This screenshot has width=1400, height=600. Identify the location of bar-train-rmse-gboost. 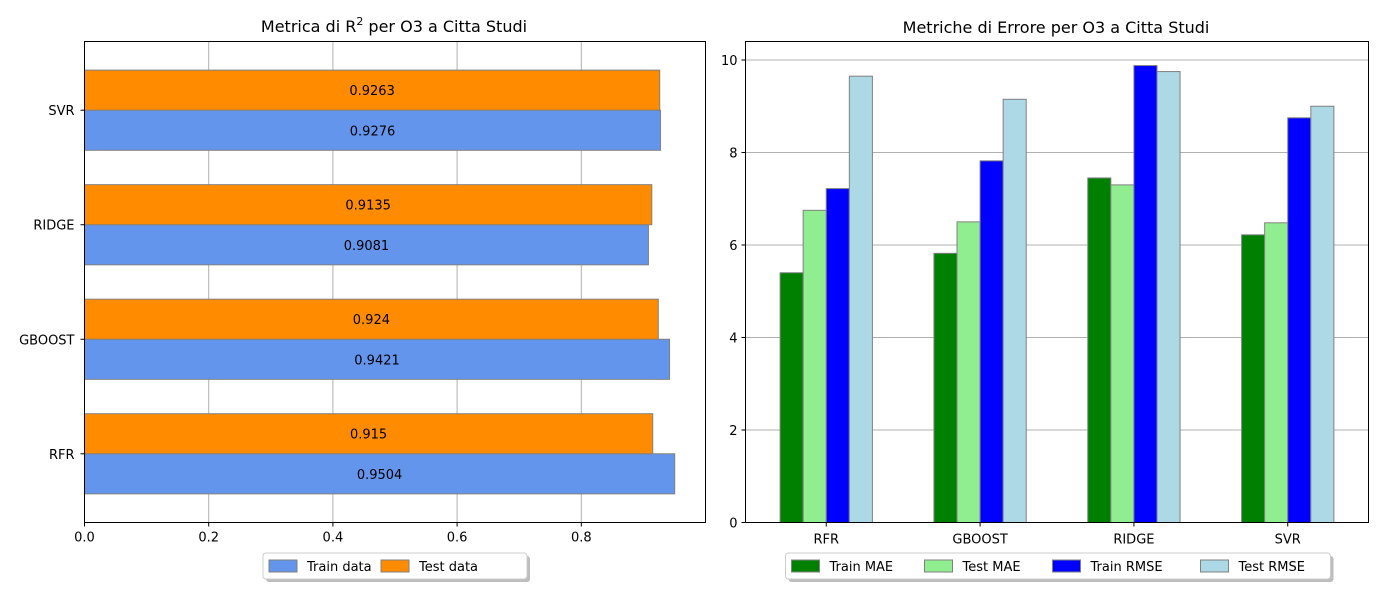
(991, 341).